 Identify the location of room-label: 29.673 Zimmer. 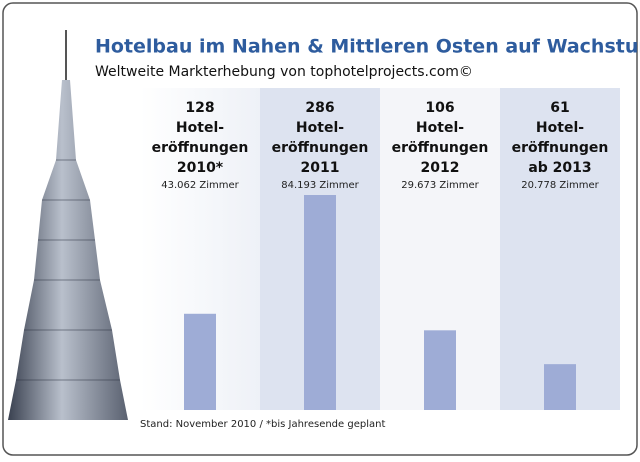
(440, 185).